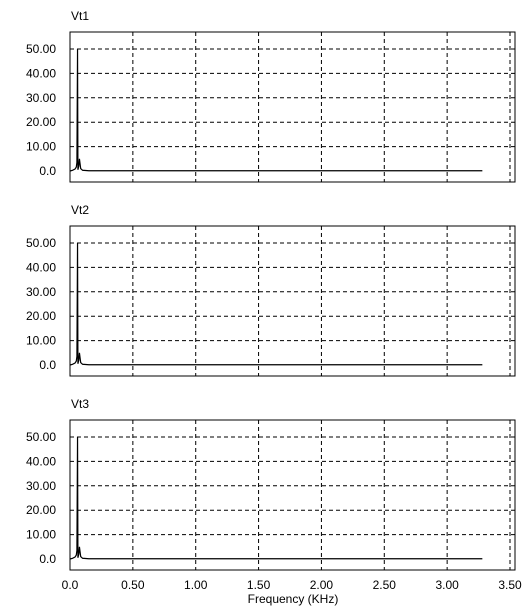 This screenshot has height=608, width=522. What do you see at coordinates (80, 210) in the screenshot?
I see `panel-title: Vt2` at bounding box center [80, 210].